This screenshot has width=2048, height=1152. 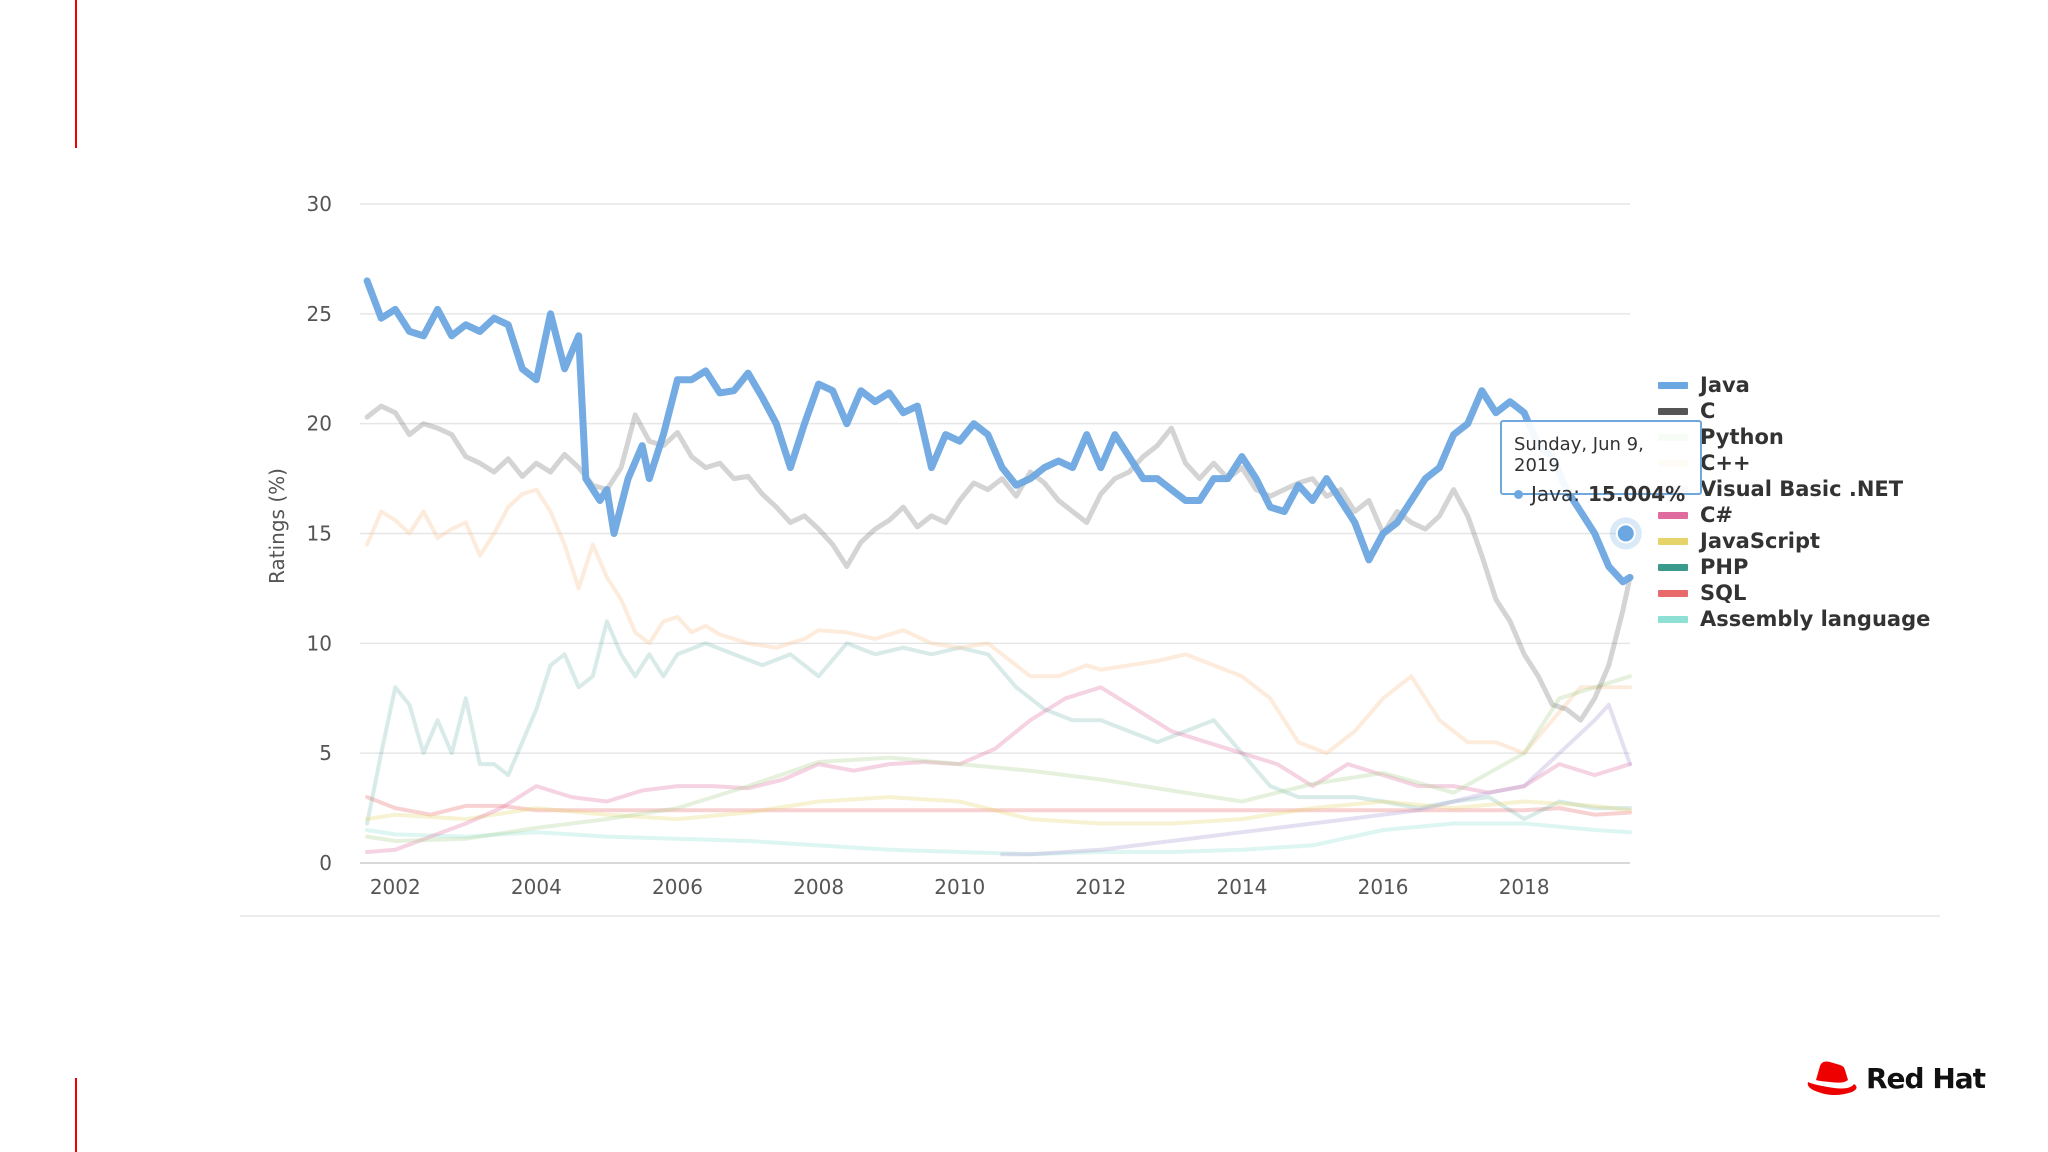 I want to click on legend-label: PHP, so click(x=1724, y=567).